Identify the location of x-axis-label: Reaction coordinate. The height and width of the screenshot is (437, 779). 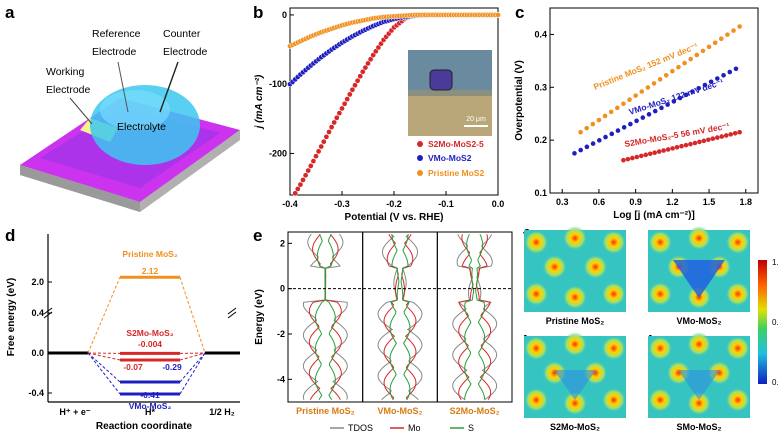
(144, 426).